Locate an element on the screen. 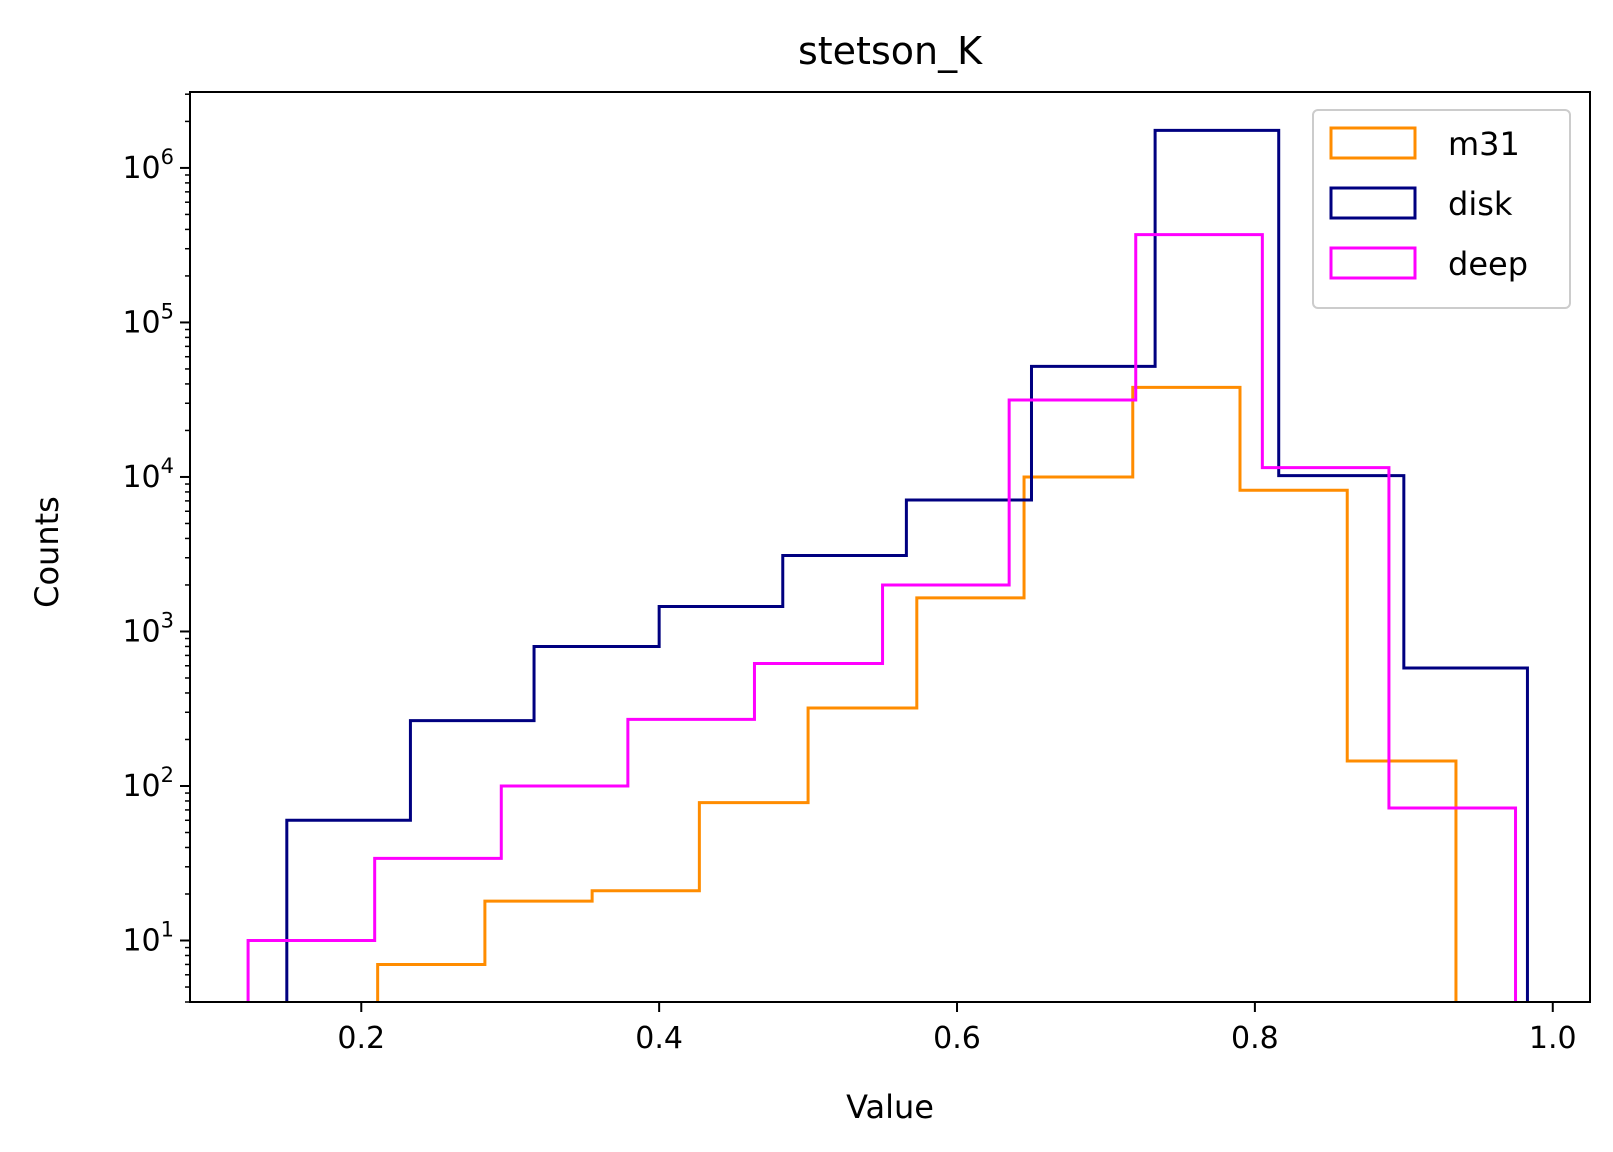 The width and height of the screenshot is (1613, 1152). x-tick-label: 0.8 is located at coordinates (1255, 1038).